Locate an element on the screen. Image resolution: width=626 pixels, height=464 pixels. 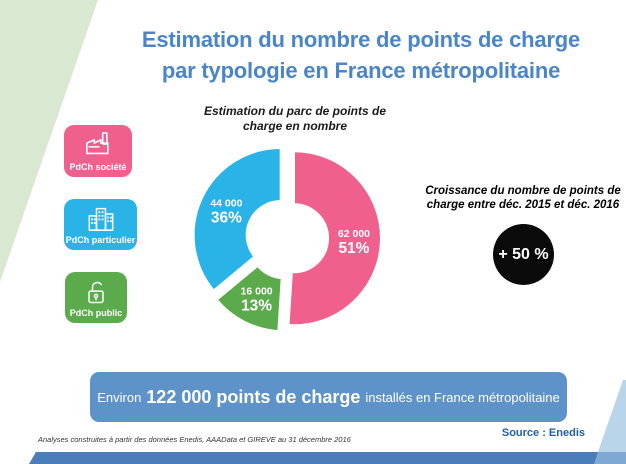
open-padlock-icon is located at coordinates (96, 292).